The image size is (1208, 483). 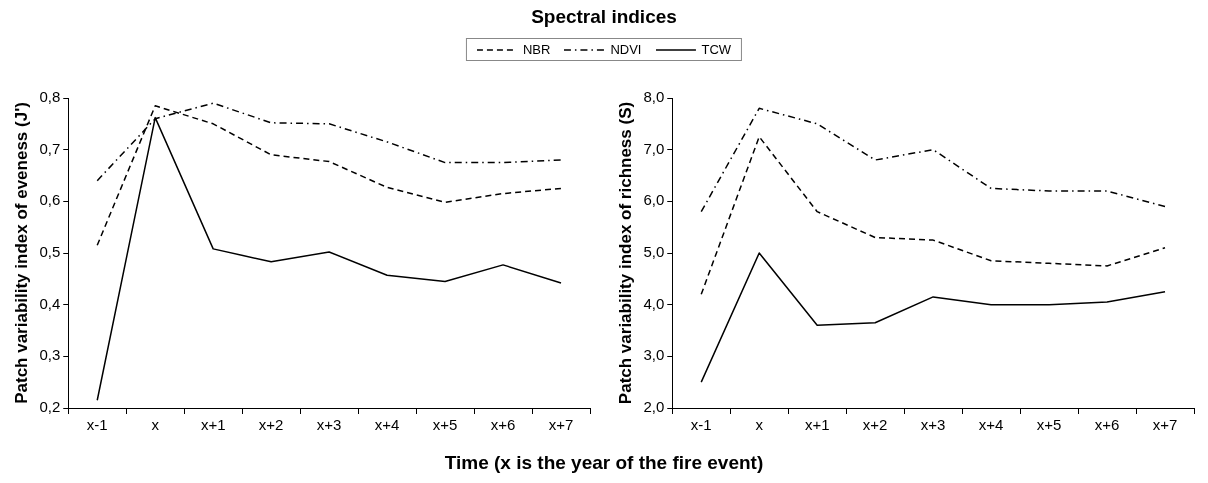 What do you see at coordinates (50, 148) in the screenshot?
I see `y-tick-label: 0,7` at bounding box center [50, 148].